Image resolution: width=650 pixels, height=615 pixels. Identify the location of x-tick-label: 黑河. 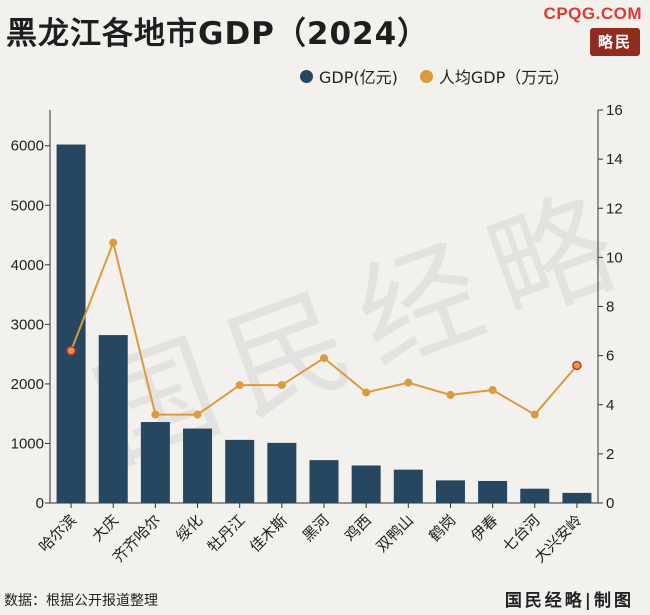
(316, 528).